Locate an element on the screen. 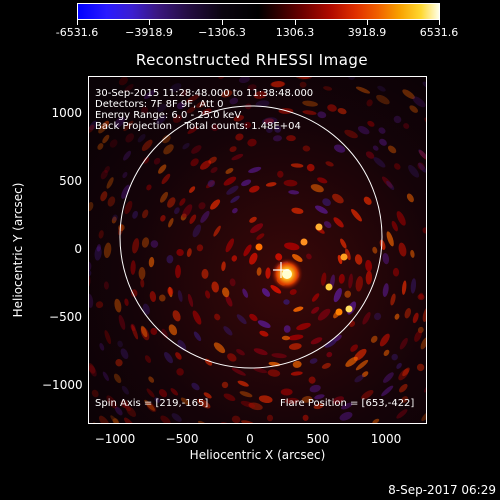  y-tick-label: 500 is located at coordinates (70, 181).